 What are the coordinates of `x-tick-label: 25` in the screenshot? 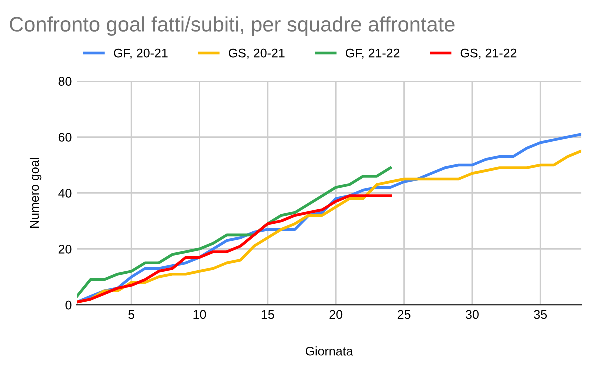 It's located at (404, 315).